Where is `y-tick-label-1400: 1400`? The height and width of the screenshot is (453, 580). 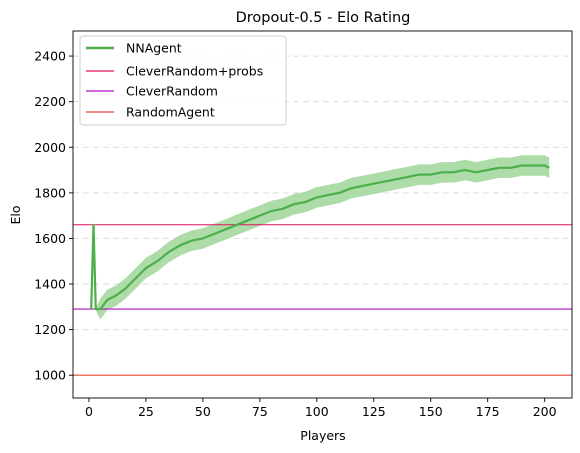
y-tick-label-1400: 1400 is located at coordinates (50, 284).